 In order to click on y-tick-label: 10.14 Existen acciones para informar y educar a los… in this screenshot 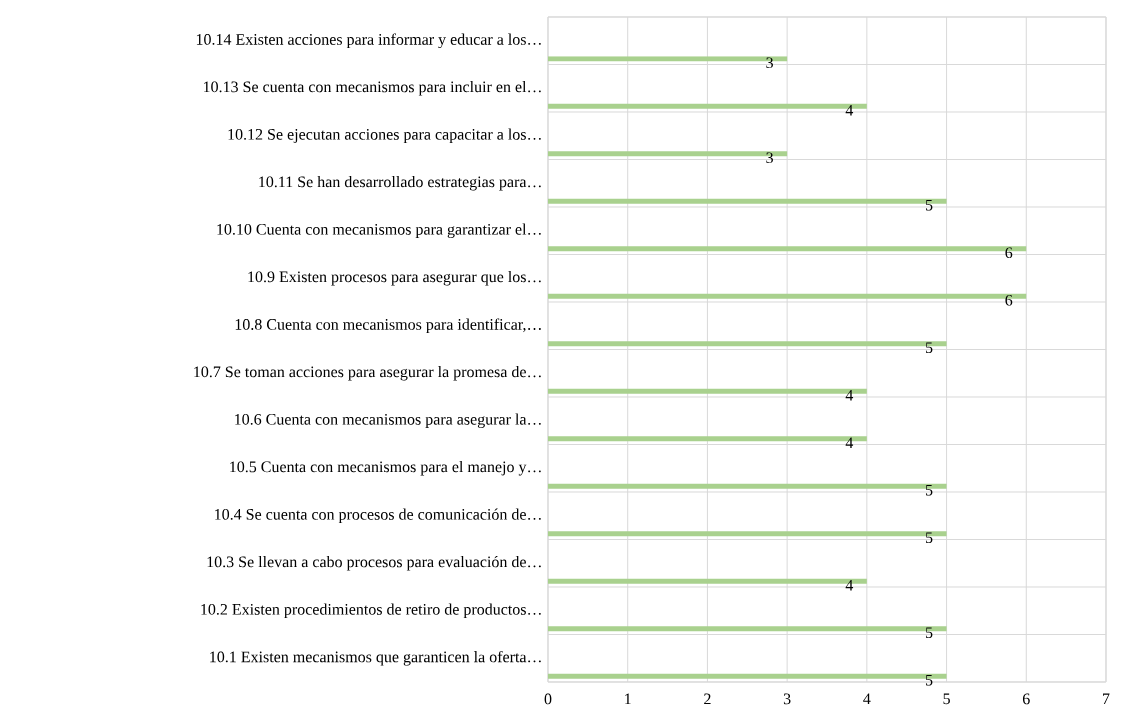, I will do `click(368, 41)`.